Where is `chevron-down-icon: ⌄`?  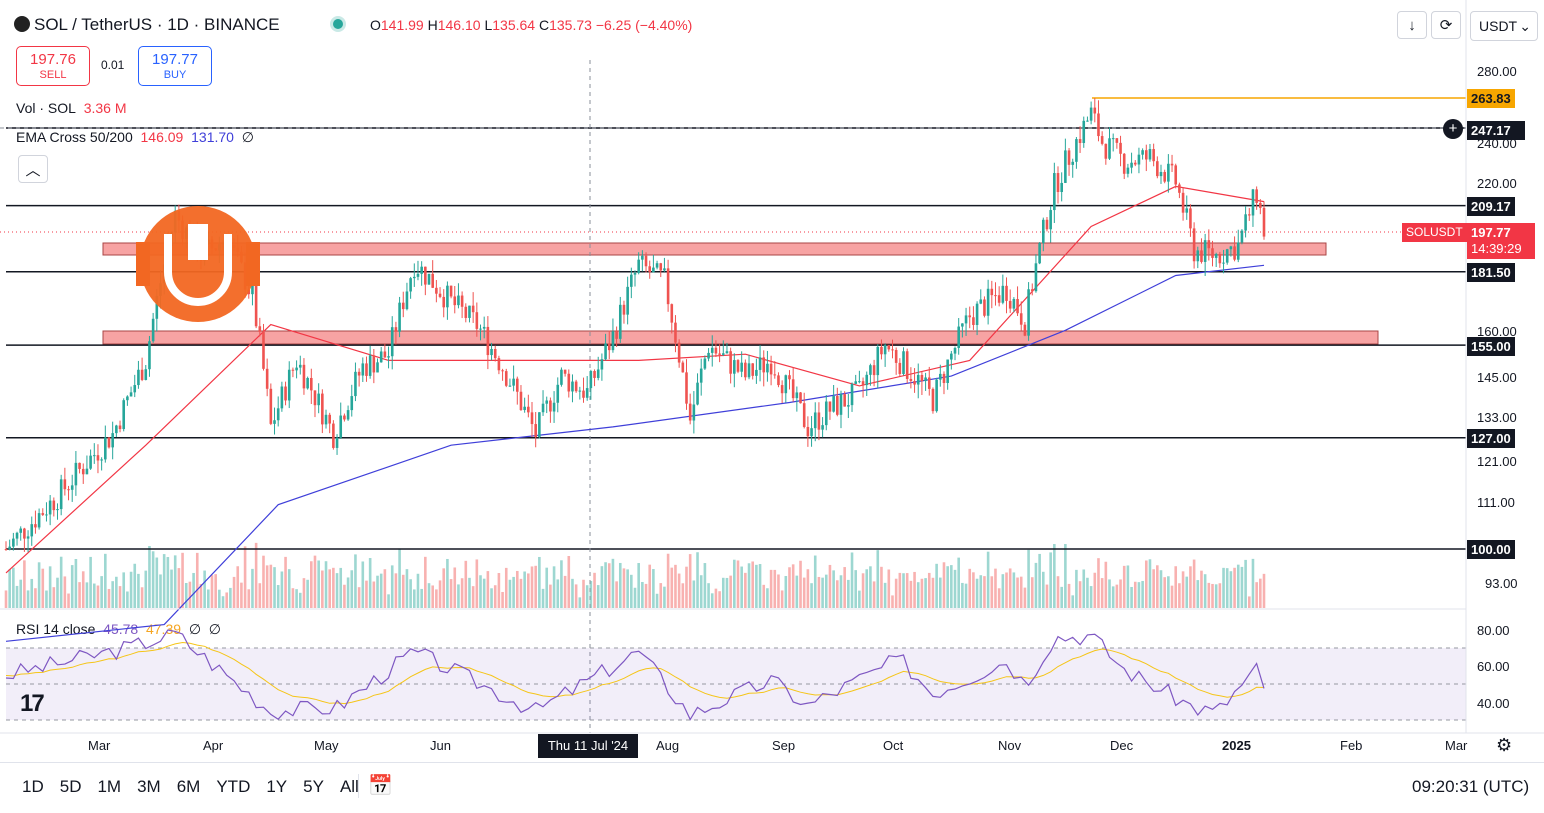 chevron-down-icon: ⌄ is located at coordinates (1525, 26).